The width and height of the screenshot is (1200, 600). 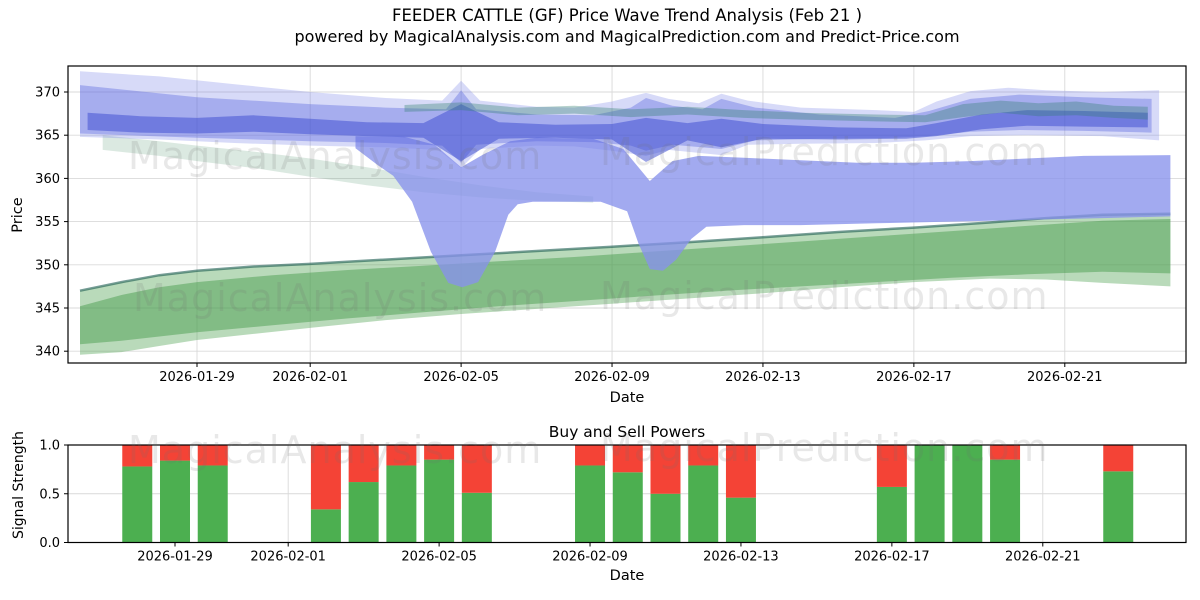 I want to click on y-tick-label: 365, so click(x=47, y=136).